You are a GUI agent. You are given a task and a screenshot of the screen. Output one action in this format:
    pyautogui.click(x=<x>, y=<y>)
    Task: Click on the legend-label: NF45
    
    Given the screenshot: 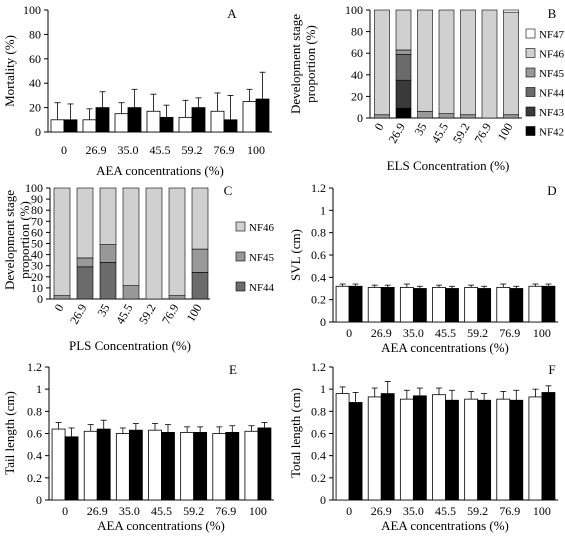 What is the action you would take?
    pyautogui.click(x=262, y=258)
    